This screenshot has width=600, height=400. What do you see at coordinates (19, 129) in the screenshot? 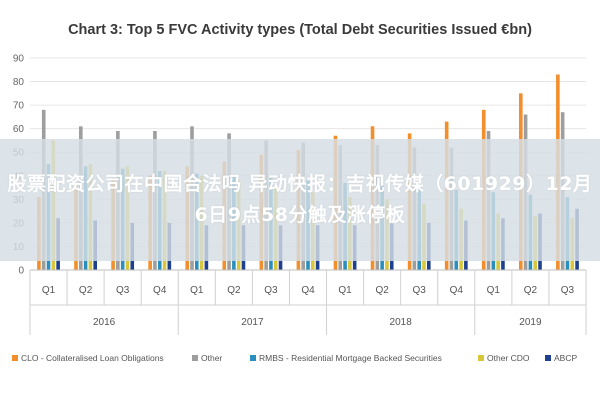
I see `y-tick-label: 60` at bounding box center [19, 129].